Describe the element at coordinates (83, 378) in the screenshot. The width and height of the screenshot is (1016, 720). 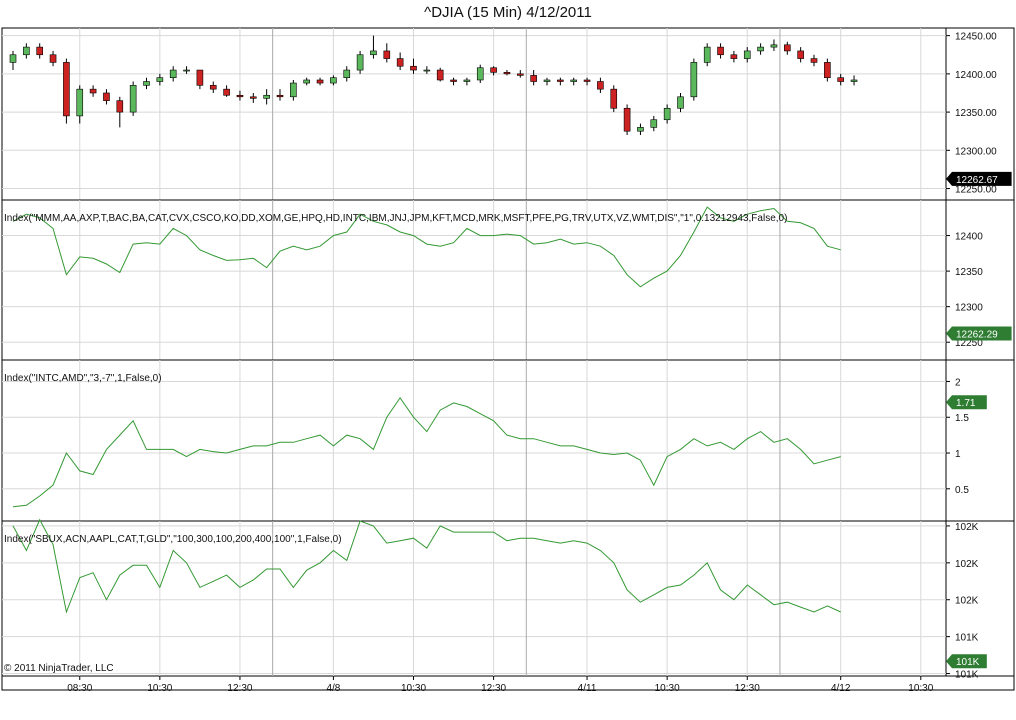
I see `panel-3-title: Index("INTC,AMD","3,-7",1,False,0)` at that location.